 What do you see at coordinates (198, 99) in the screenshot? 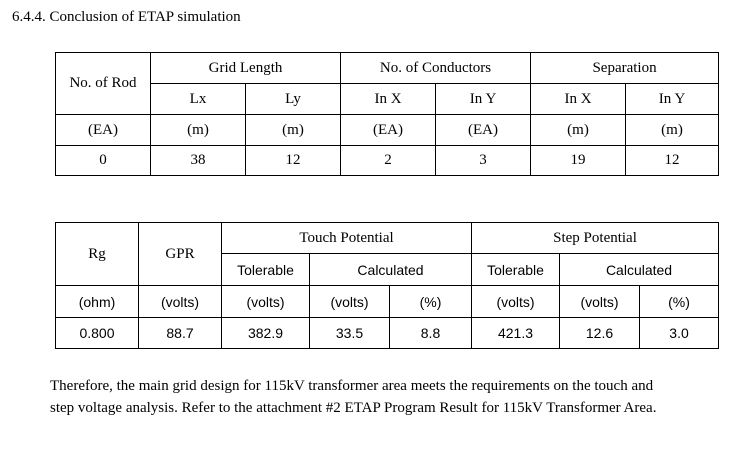
I see `subheader-lx: Lx` at bounding box center [198, 99].